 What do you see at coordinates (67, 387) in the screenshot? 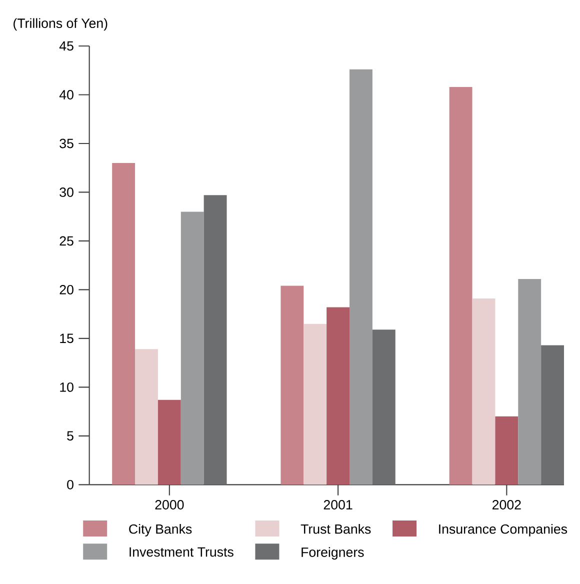
I see `y-tick-label: 10` at bounding box center [67, 387].